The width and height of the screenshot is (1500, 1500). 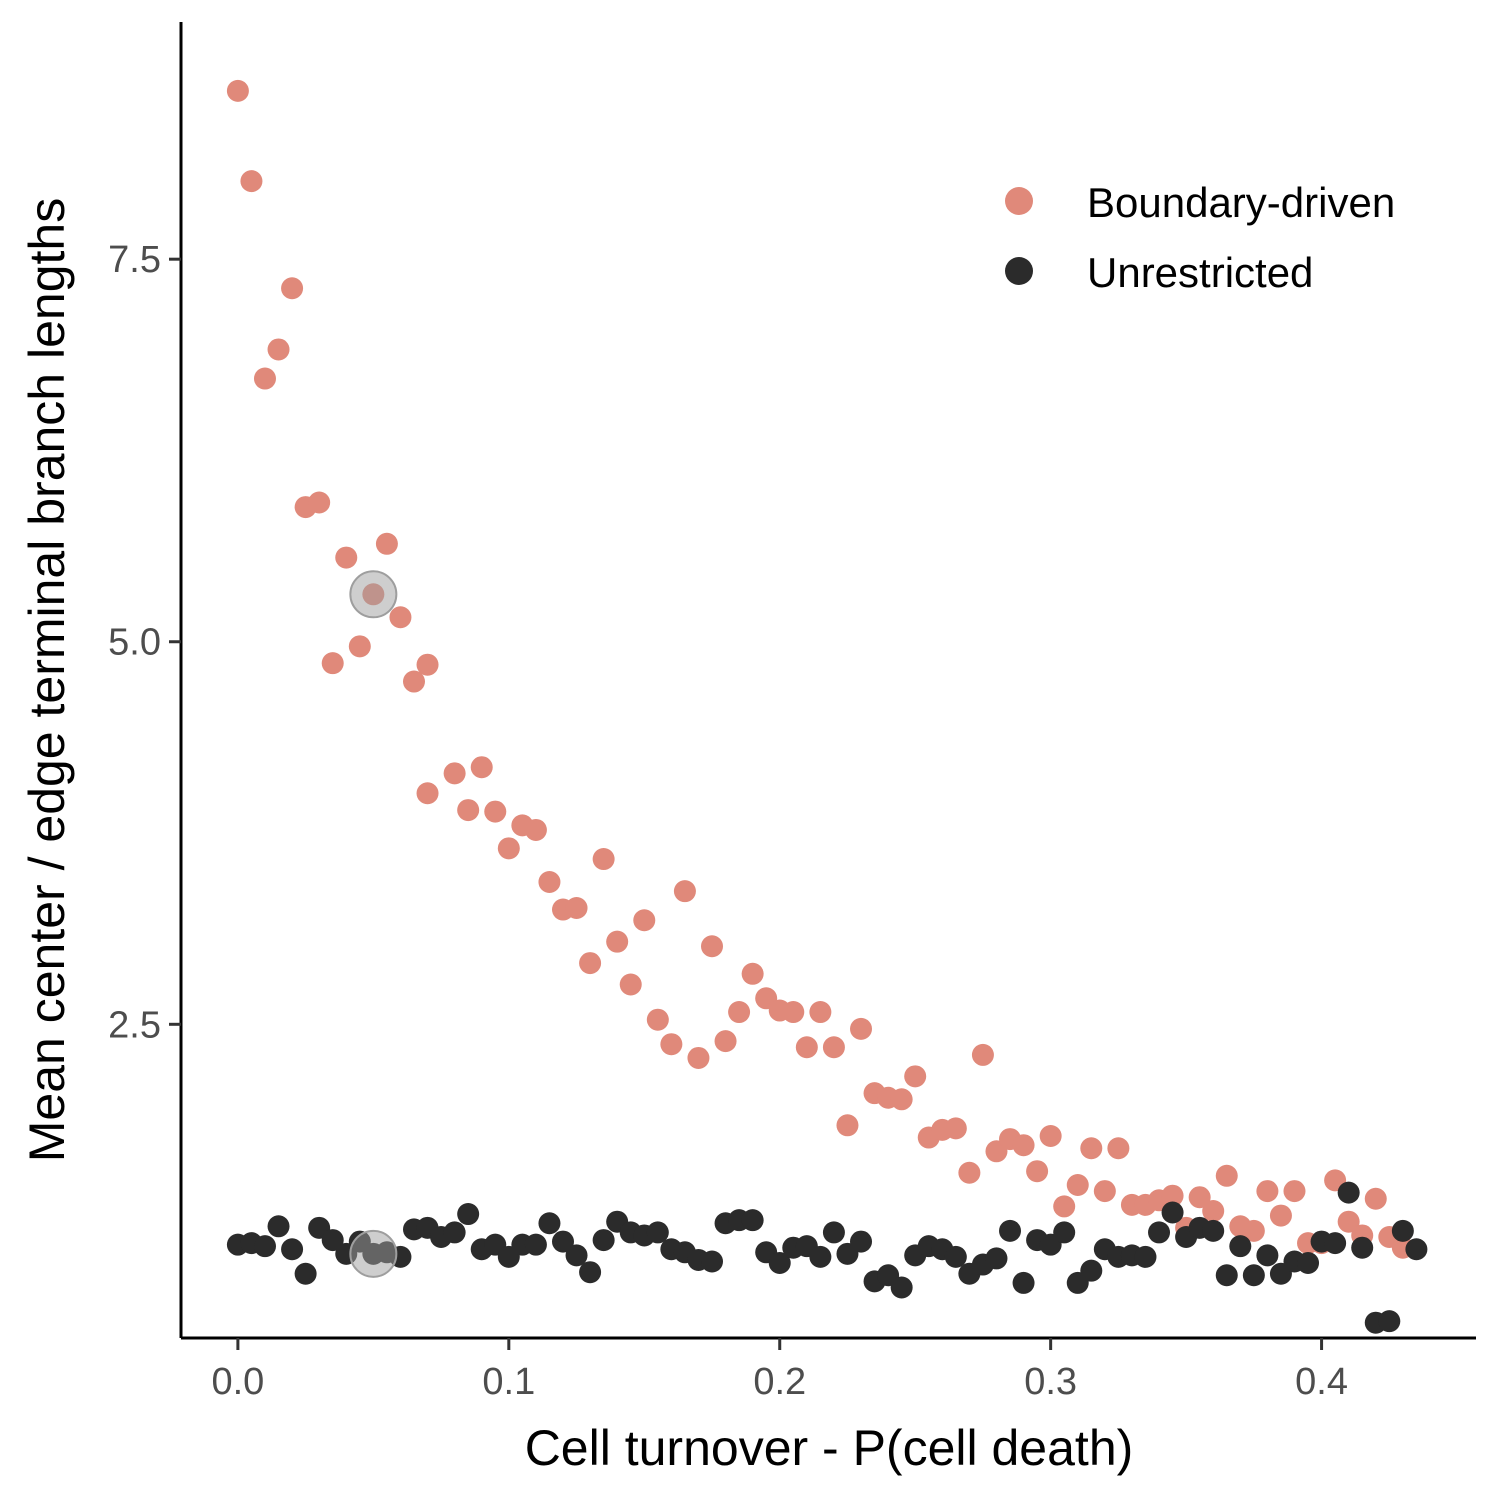 I want to click on x-tick-label: 0.4, so click(x=1321, y=1382).